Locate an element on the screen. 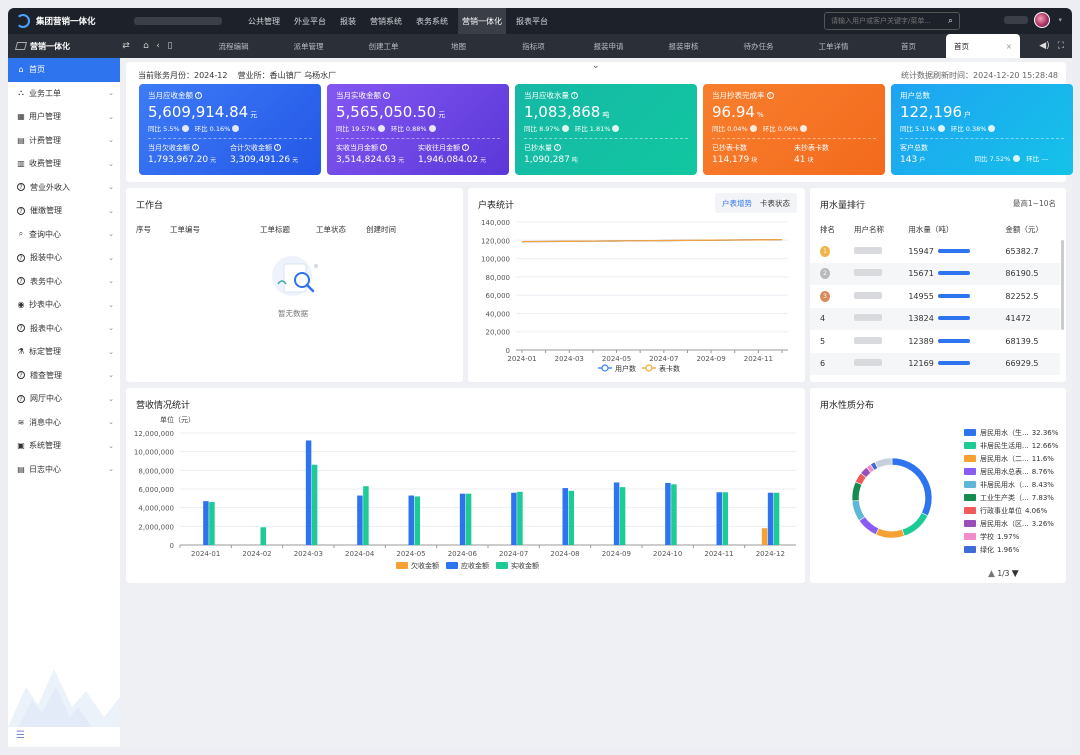 The height and width of the screenshot is (755, 1080). sidebar-item: ▥ 收费管理 ⌄ is located at coordinates (64, 164).